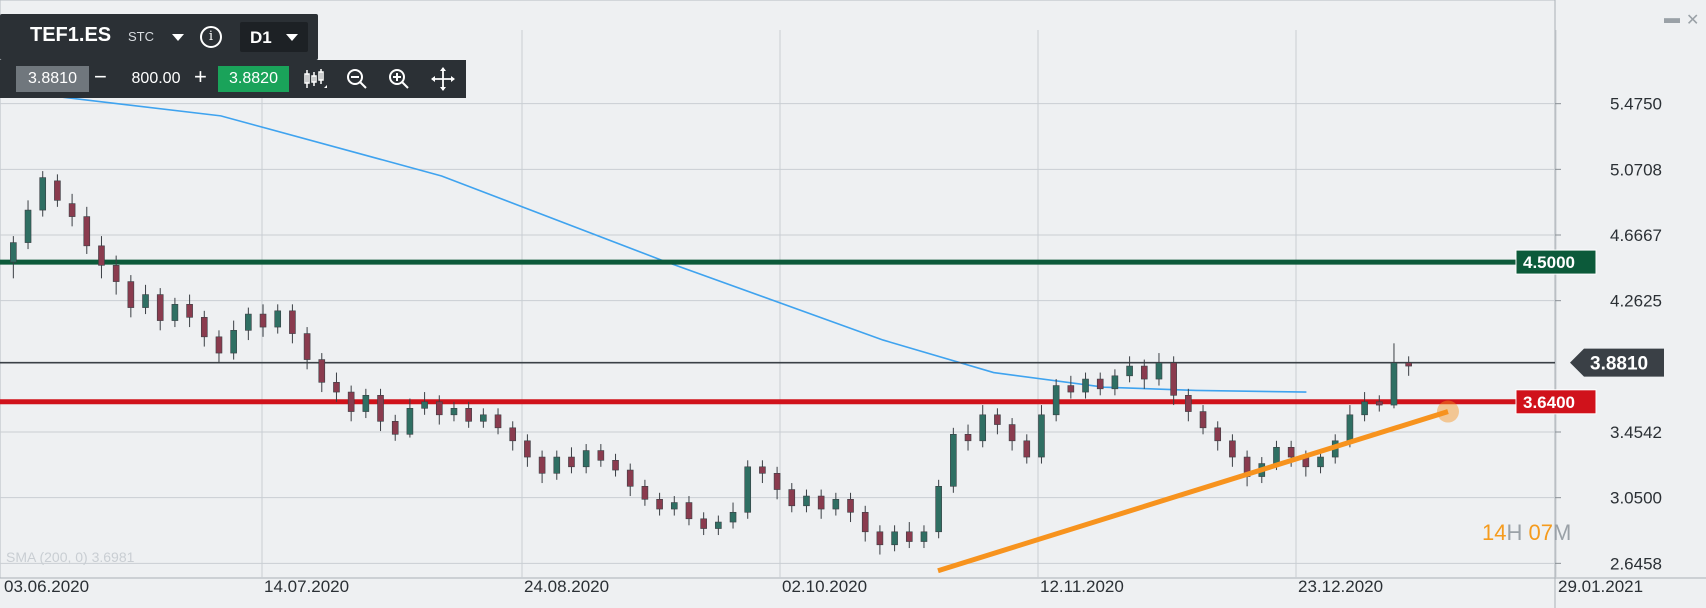 The height and width of the screenshot is (608, 1706). I want to click on support-tag, so click(1556, 402).